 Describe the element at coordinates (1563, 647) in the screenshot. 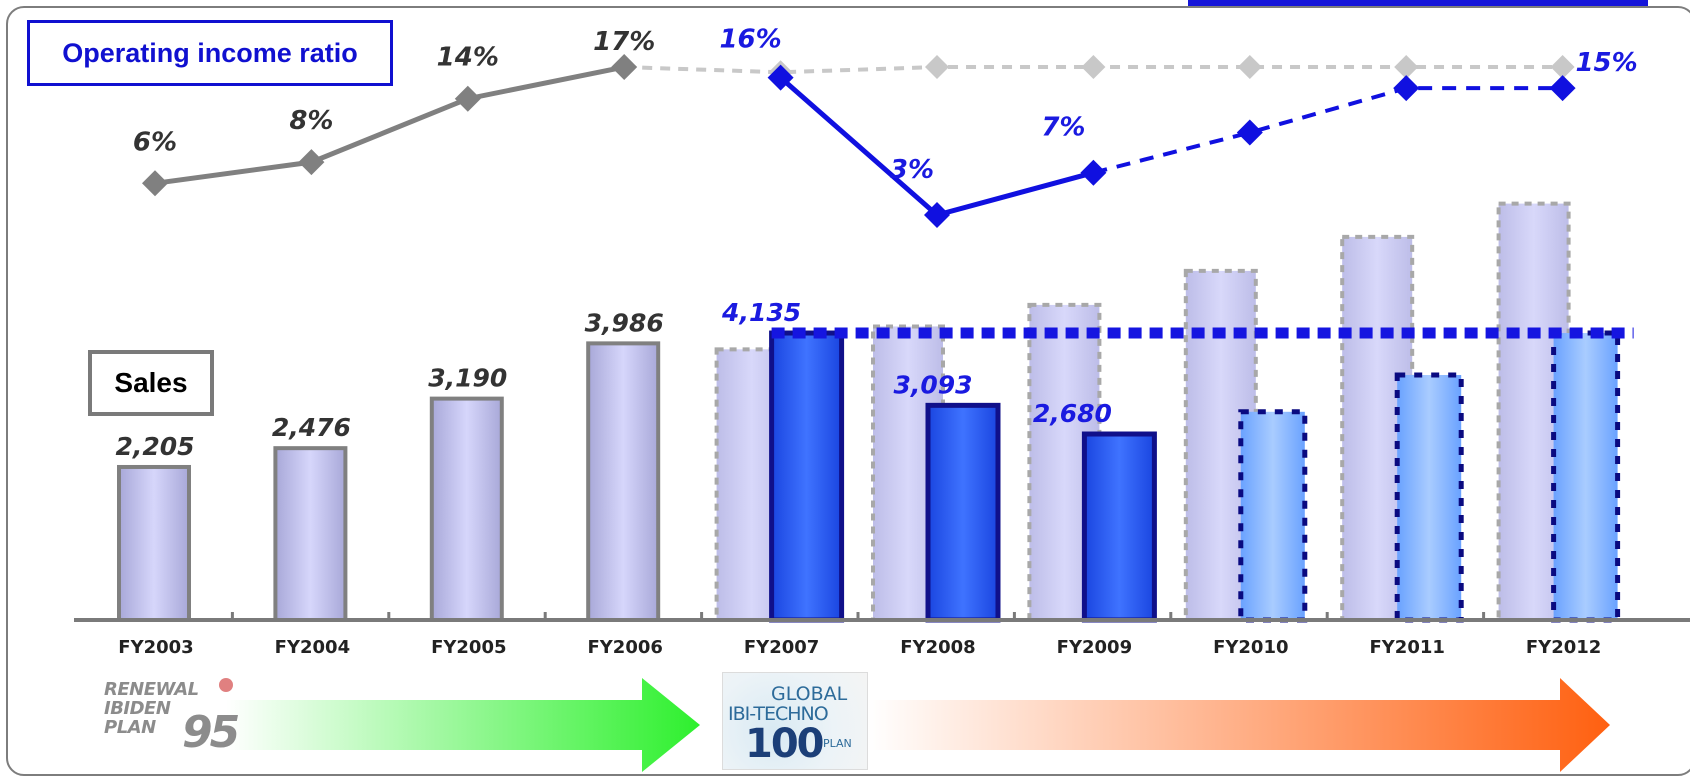

I see `x-tick-label-fy2012: FY2012` at that location.